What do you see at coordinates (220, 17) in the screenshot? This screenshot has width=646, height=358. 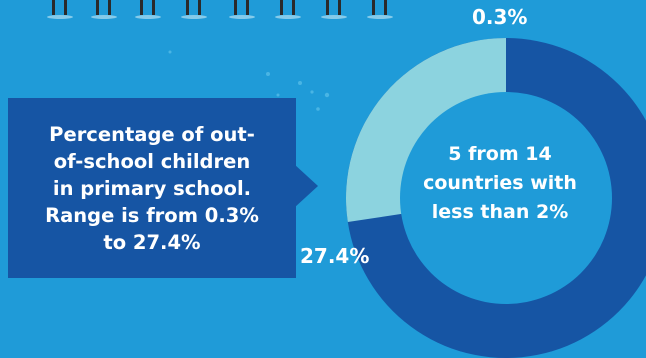 I see `figure-shadows-group` at bounding box center [220, 17].